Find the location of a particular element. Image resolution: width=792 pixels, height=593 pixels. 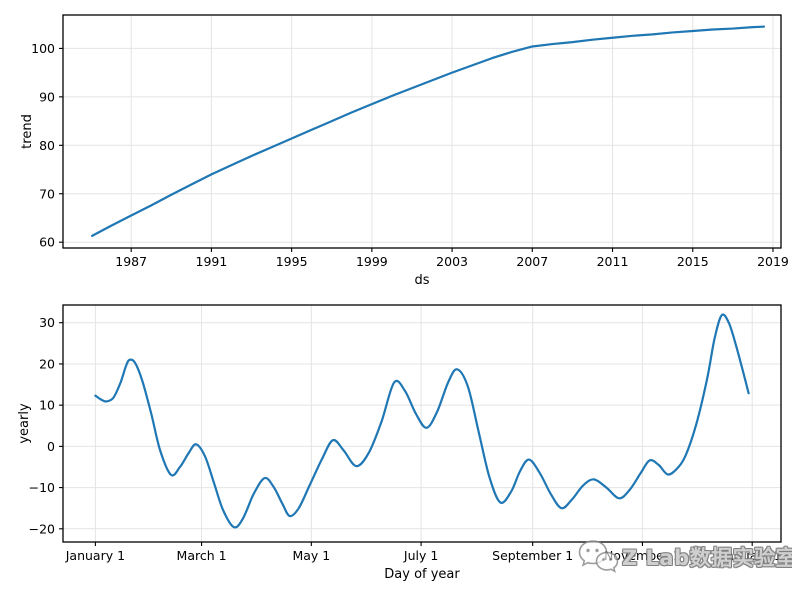

yearly-xlabel: Day of year is located at coordinates (422, 574).